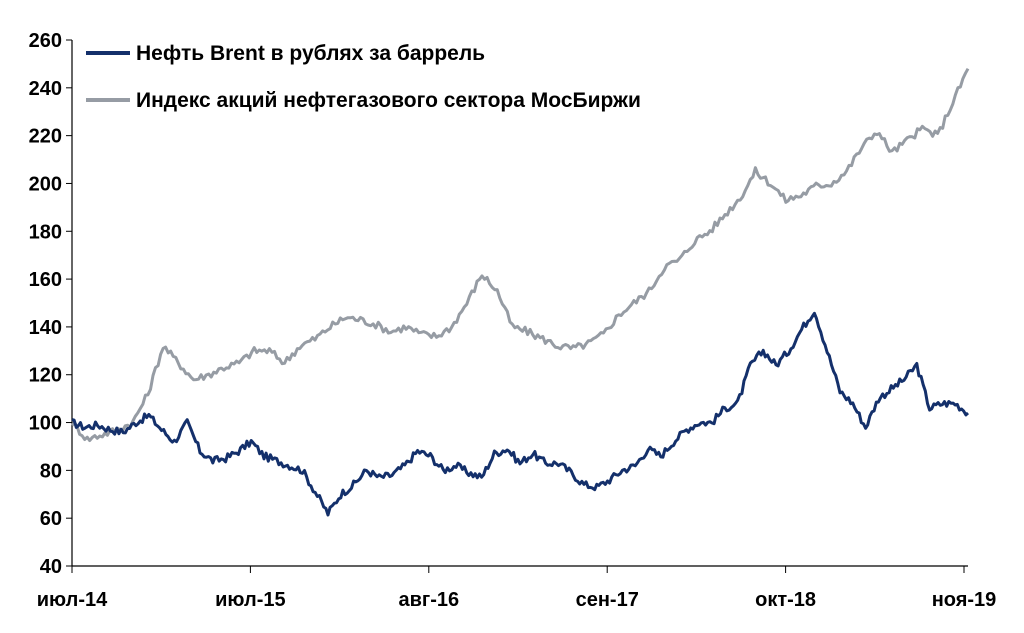 This screenshot has width=1024, height=633. What do you see at coordinates (45, 89) in the screenshot?
I see `y-tick-label: 240` at bounding box center [45, 89].